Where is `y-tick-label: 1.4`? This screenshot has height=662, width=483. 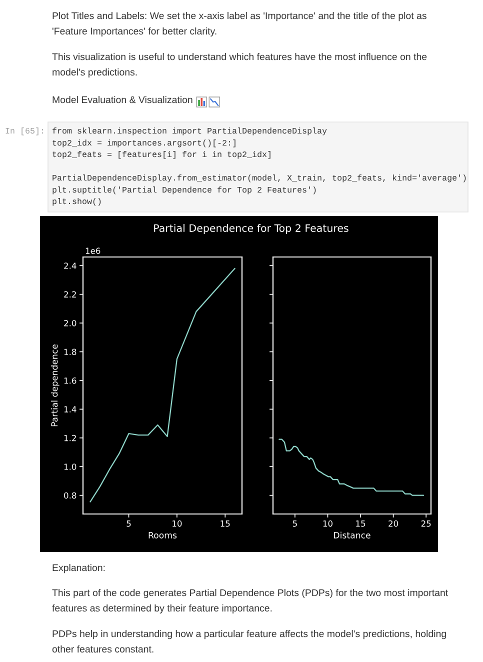 y-tick-label: 1.4 is located at coordinates (70, 409).